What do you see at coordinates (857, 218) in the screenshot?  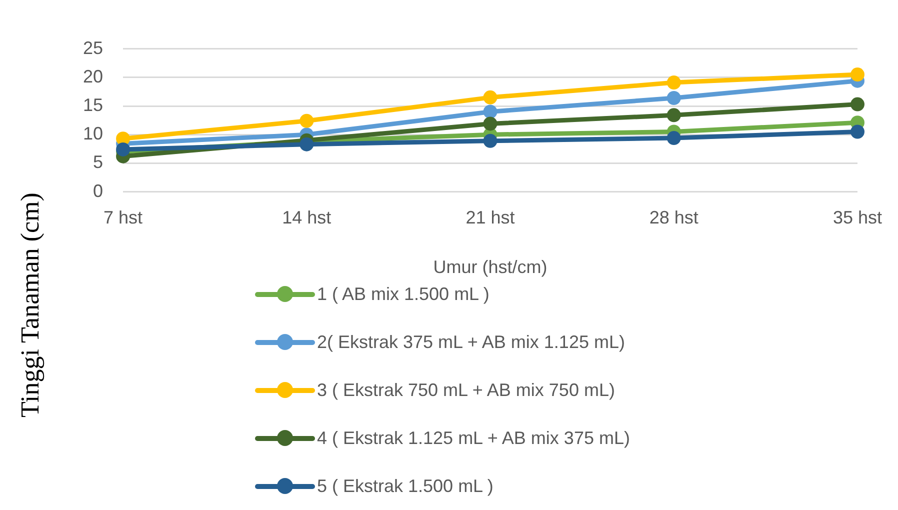 I see `x-tick-label: 35 hst` at bounding box center [857, 218].